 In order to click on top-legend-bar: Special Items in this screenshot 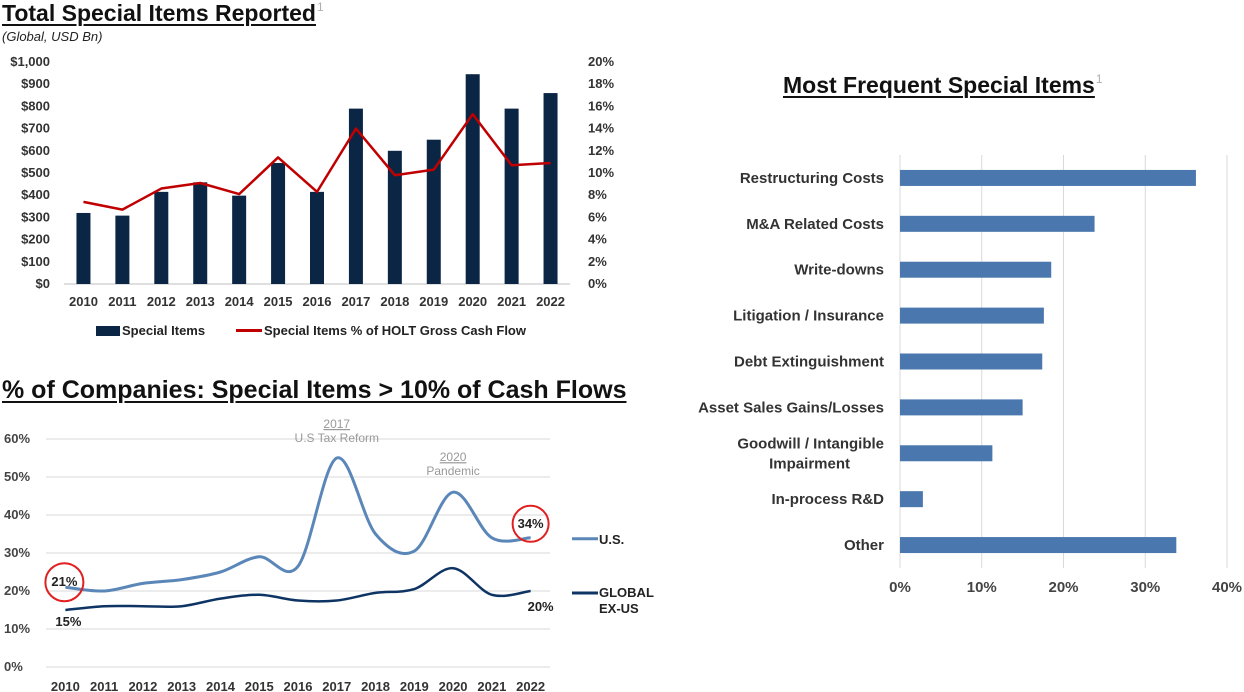, I will do `click(150, 330)`.